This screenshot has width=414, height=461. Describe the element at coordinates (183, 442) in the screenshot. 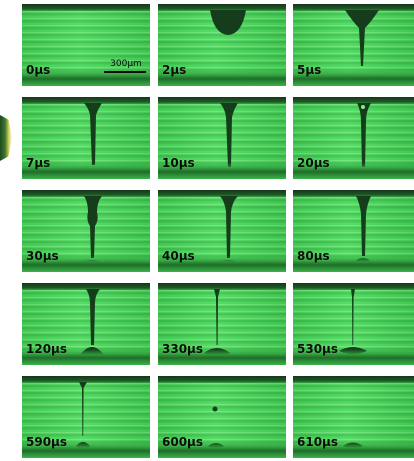

I see `time-label: 600µs` at that location.